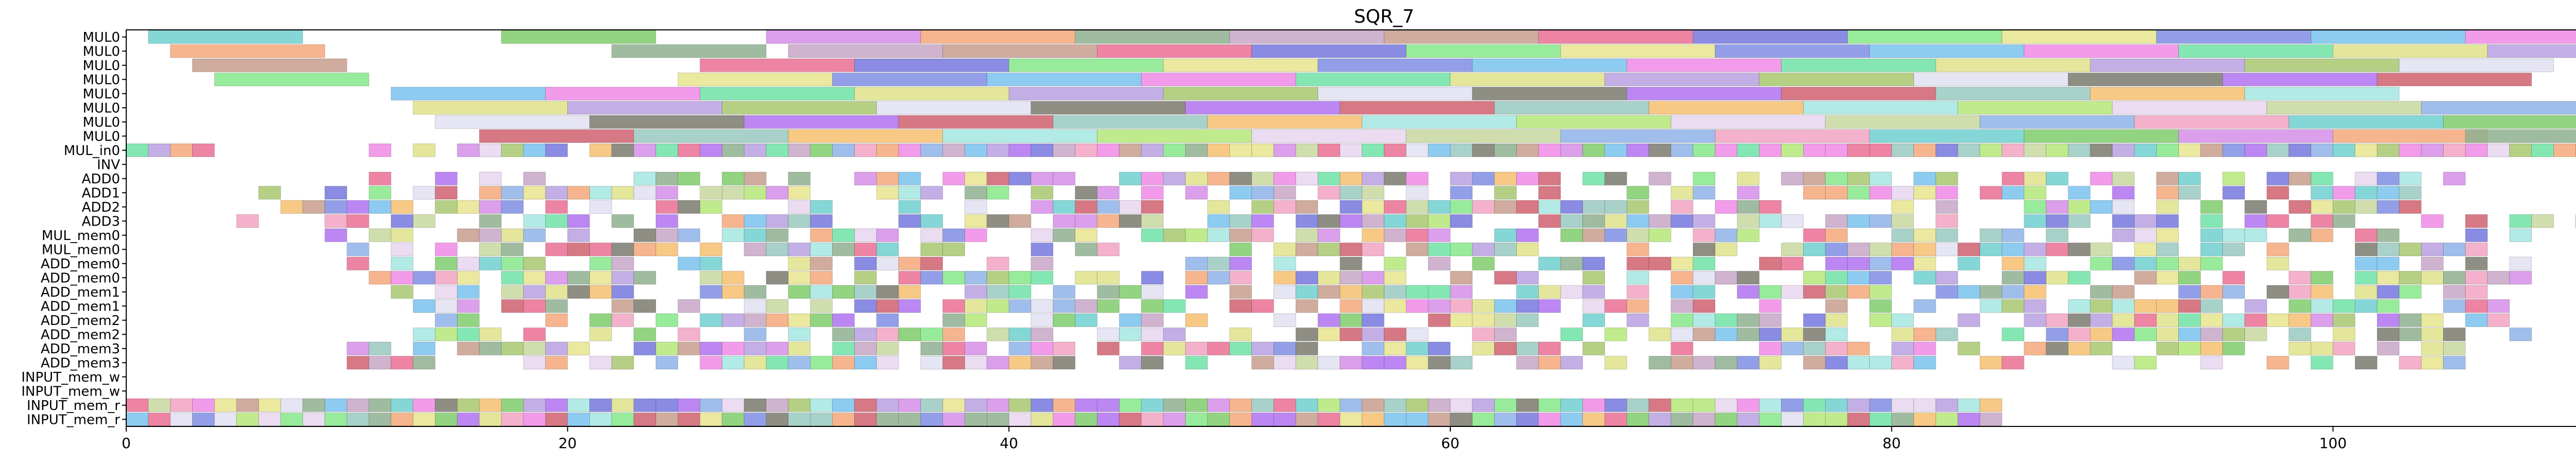 Image resolution: width=2576 pixels, height=463 pixels. I want to click on y-tick-label: MUL0, so click(102, 38).